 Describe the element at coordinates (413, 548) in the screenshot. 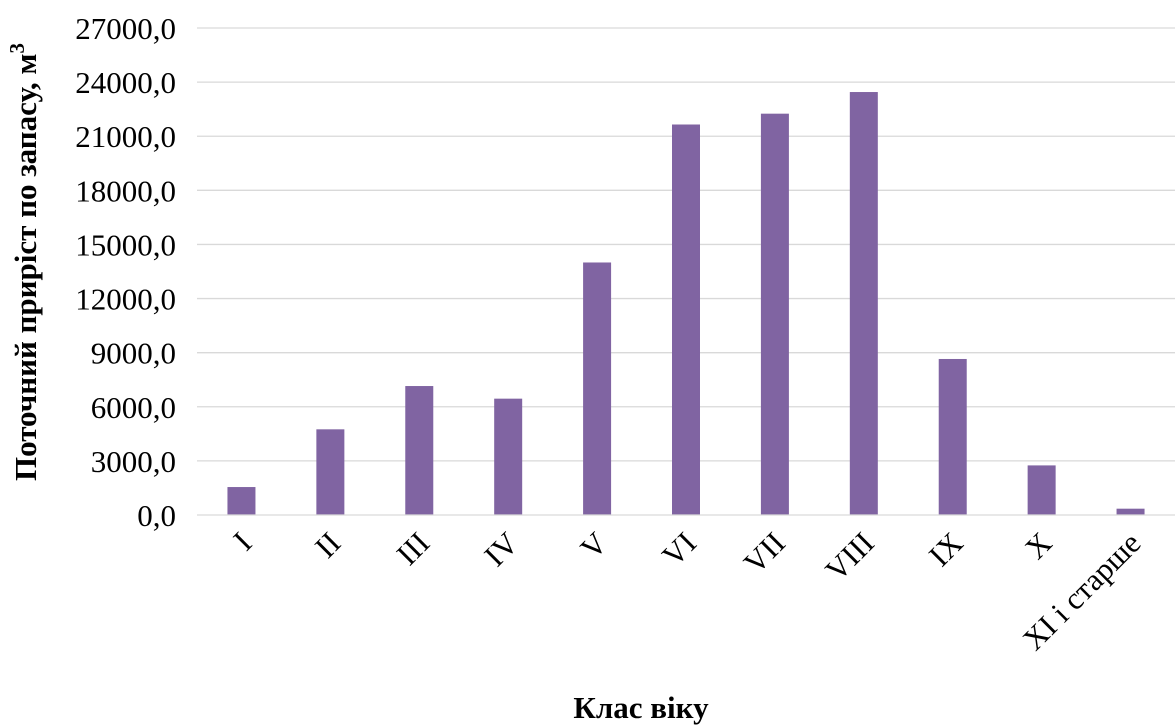

I see `x-tick-label: III` at that location.